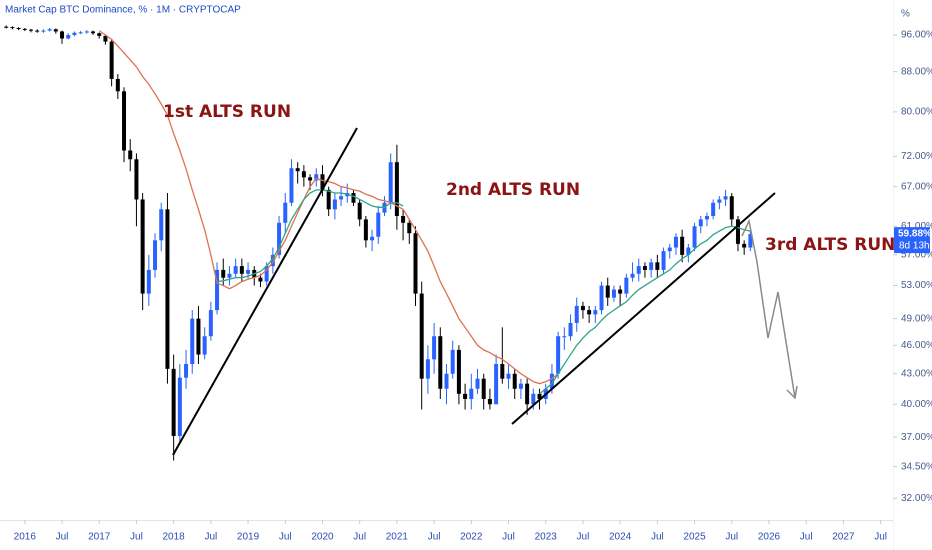 This screenshot has height=550, width=932. I want to click on x-tick-label: 2022, so click(471, 537).